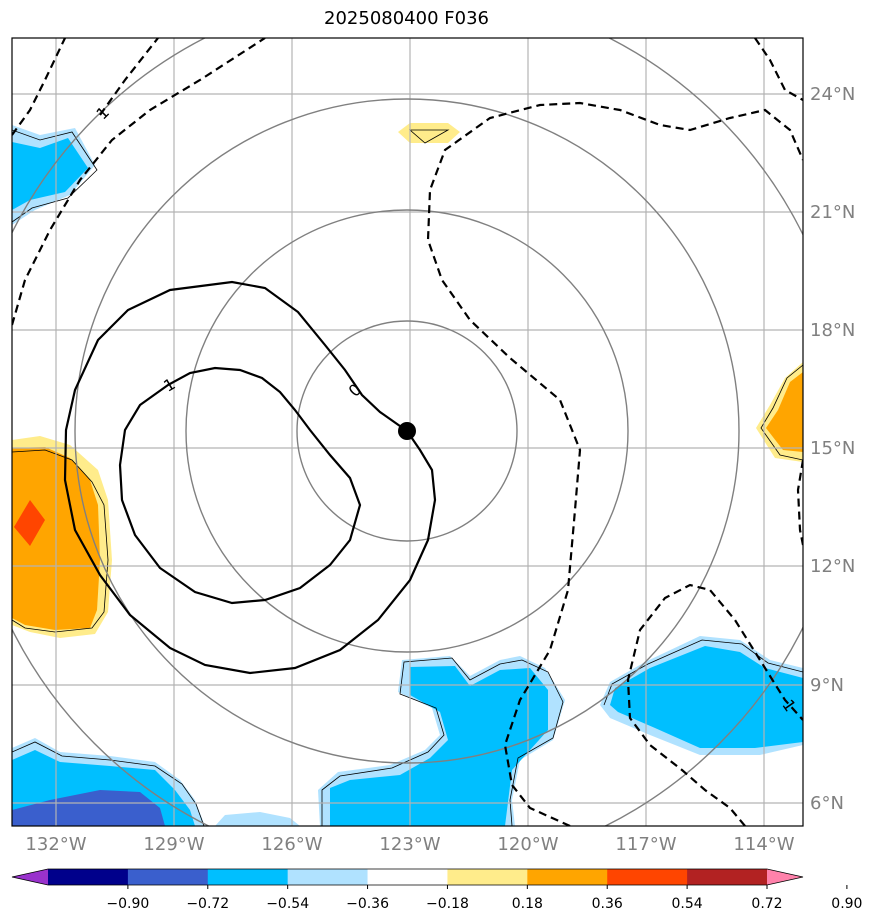  Describe the element at coordinates (406, 18) in the screenshot. I see `map-title: 2025080400 F036` at that location.